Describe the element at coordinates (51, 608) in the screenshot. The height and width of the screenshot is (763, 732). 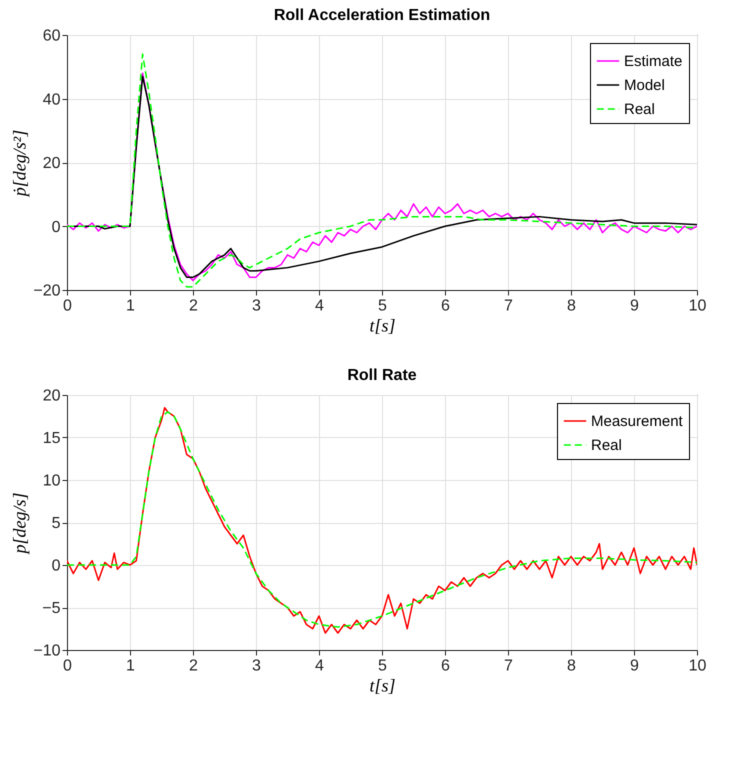
I see `y-tick-label: −5` at that location.